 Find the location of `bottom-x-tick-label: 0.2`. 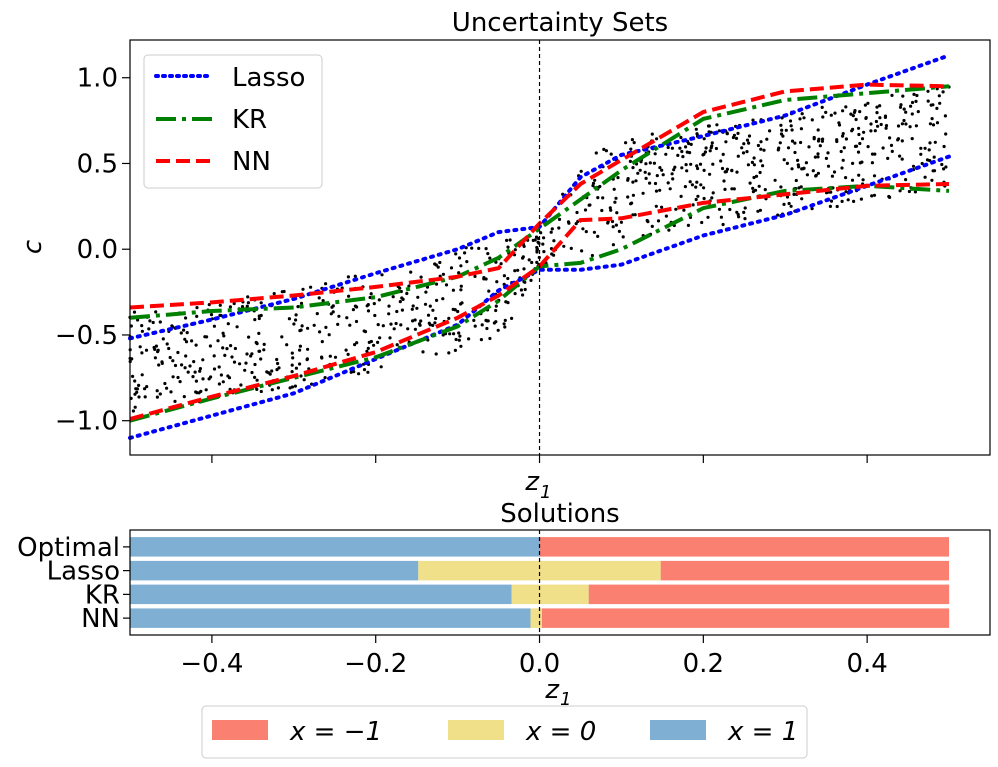

bottom-x-tick-label: 0.2 is located at coordinates (703, 664).